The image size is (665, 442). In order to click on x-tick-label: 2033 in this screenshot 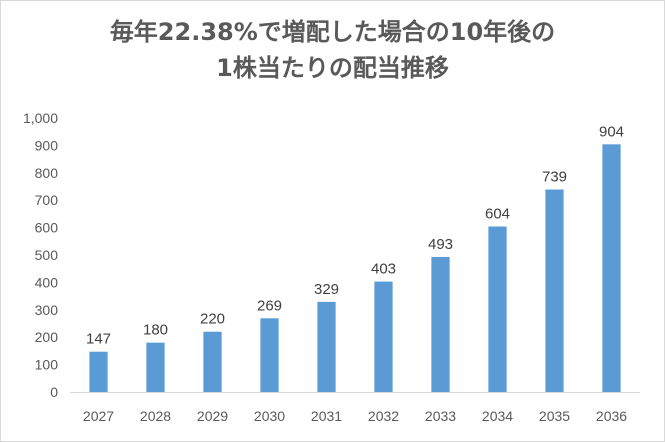, I will do `click(440, 416)`.